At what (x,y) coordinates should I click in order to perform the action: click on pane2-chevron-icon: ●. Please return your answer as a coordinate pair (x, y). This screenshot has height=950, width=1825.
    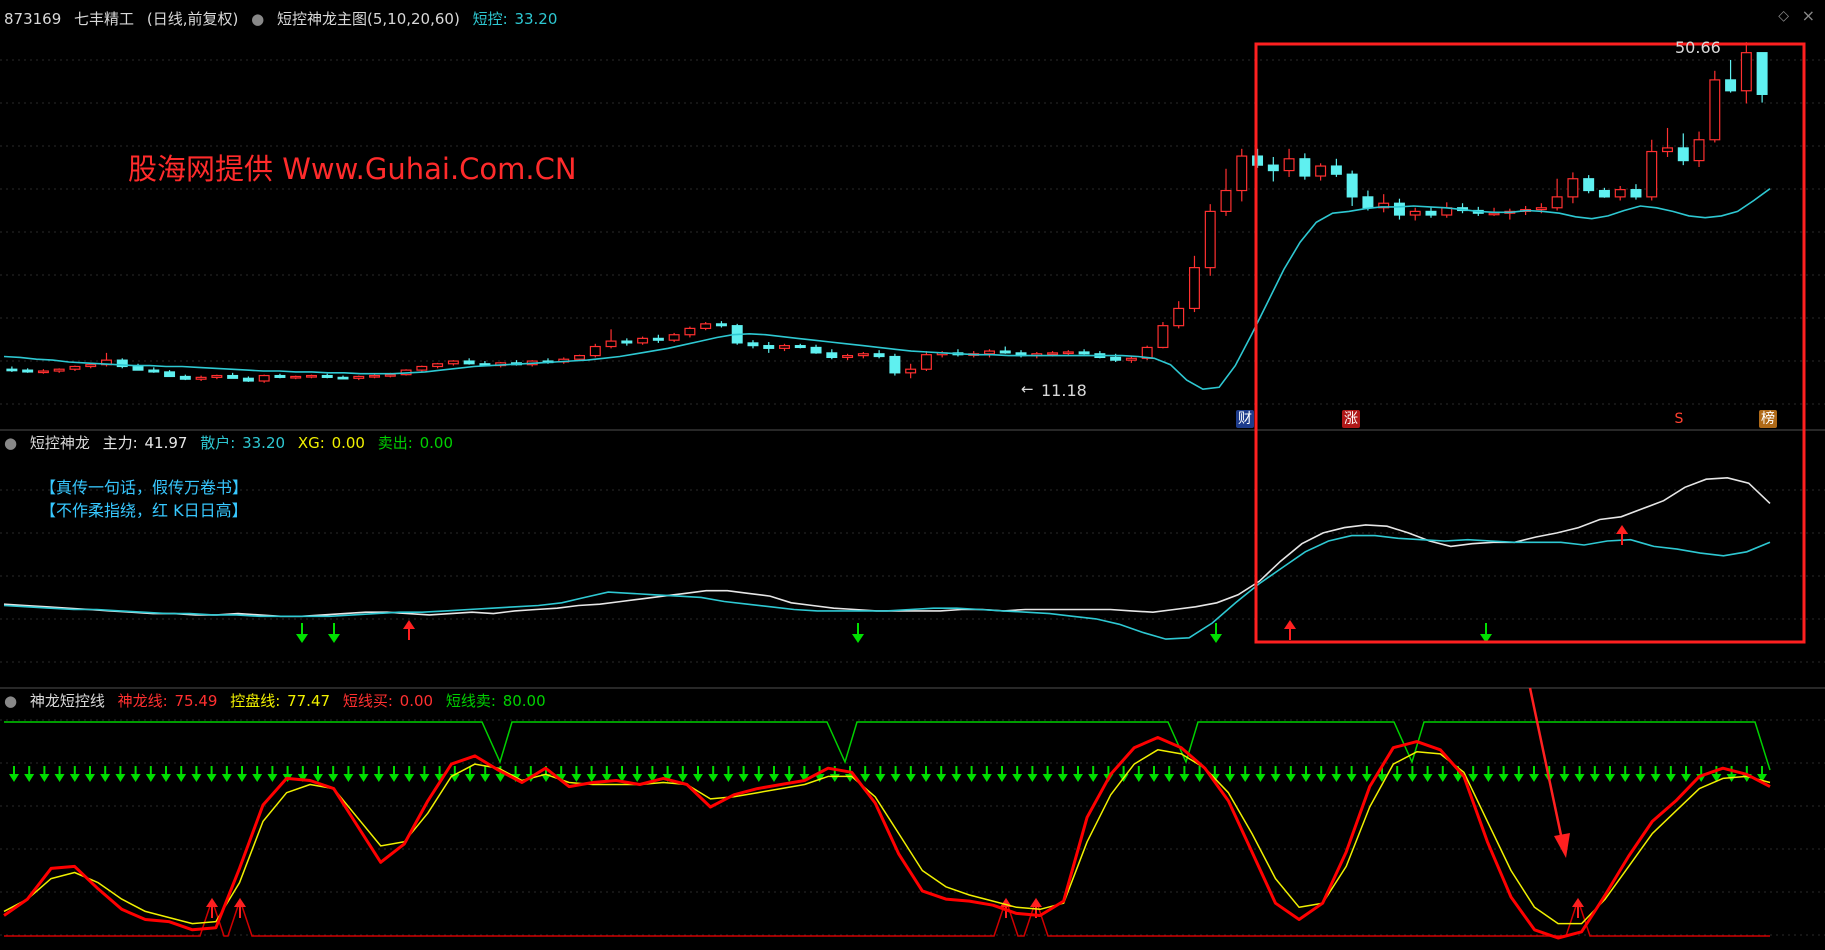
    Looking at the image, I should click on (11, 443).